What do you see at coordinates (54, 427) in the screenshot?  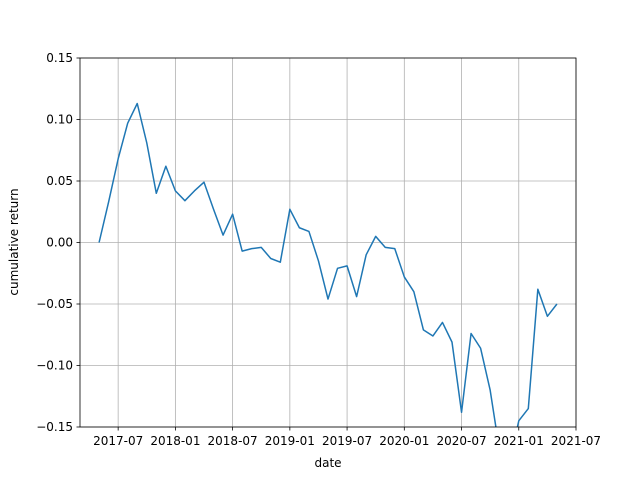 I see `y-tick-label: −0.15` at bounding box center [54, 427].